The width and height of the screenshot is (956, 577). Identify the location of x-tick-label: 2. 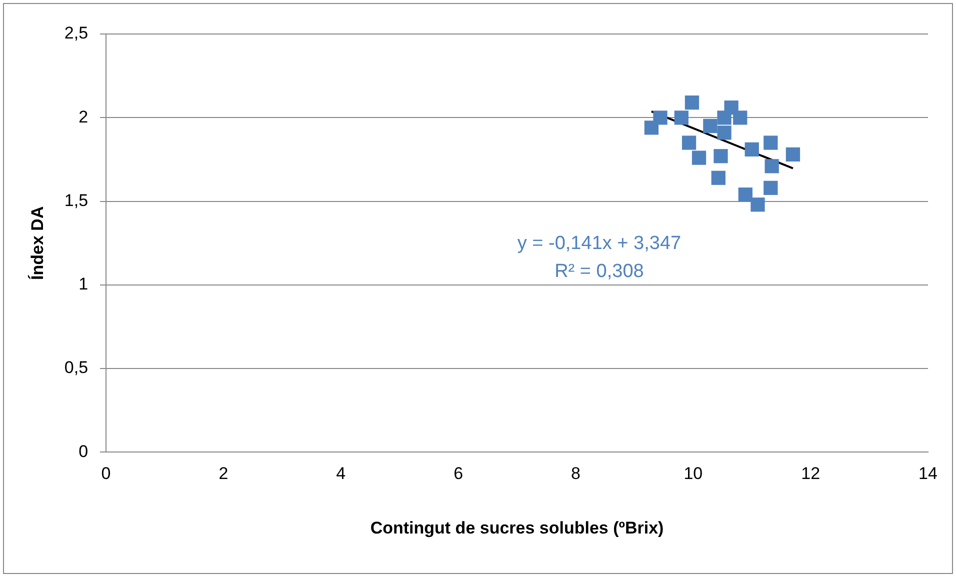
(223, 474).